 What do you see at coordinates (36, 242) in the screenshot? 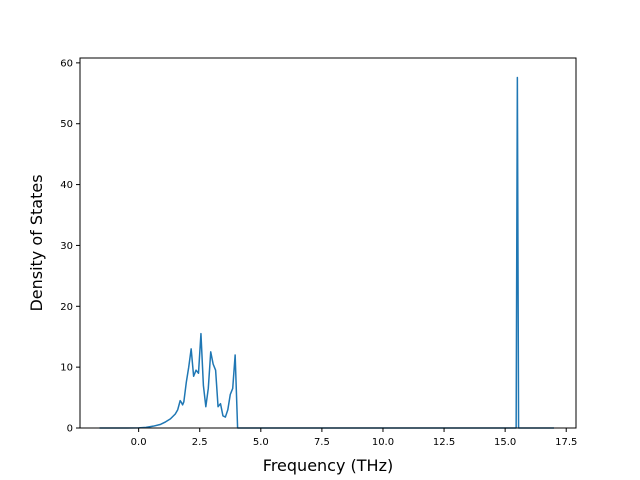
I see `y-axis-label: Density of States` at bounding box center [36, 242].